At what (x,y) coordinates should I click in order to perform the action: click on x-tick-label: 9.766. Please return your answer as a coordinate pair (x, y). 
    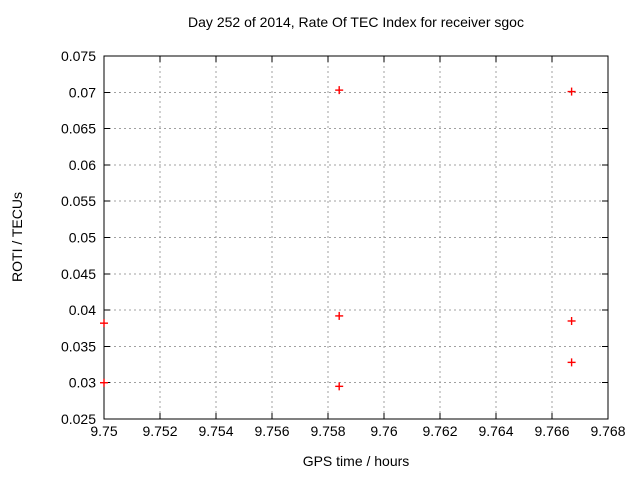
    Looking at the image, I should click on (551, 431).